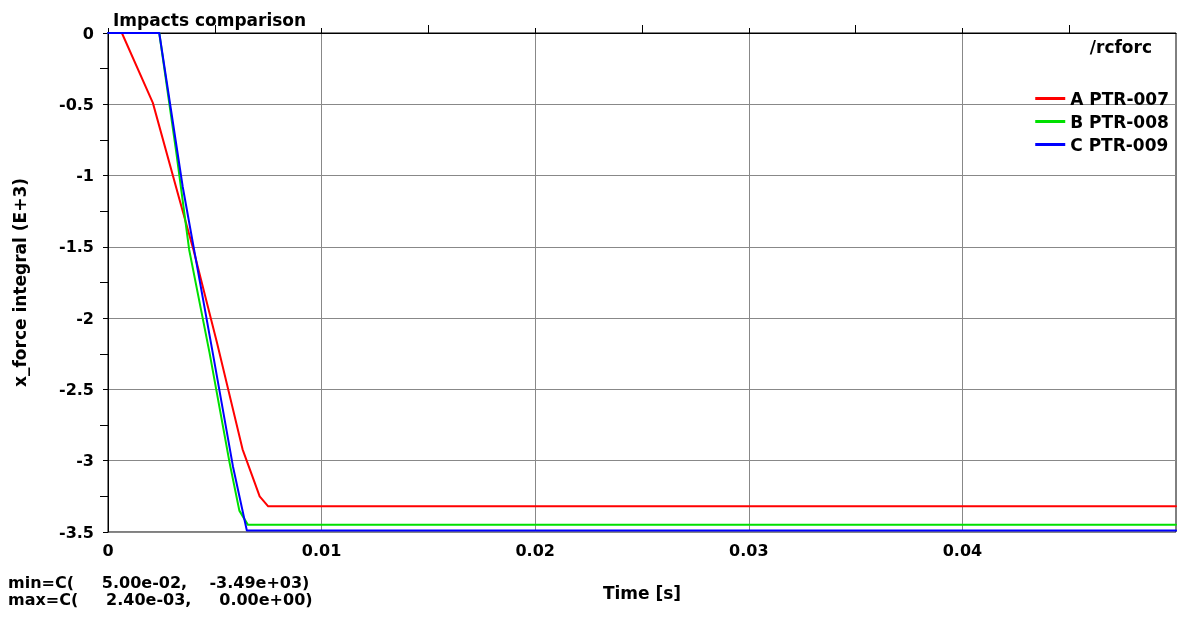 The image size is (1182, 617). What do you see at coordinates (85, 461) in the screenshot?
I see `y-tick-label: -3` at bounding box center [85, 461].